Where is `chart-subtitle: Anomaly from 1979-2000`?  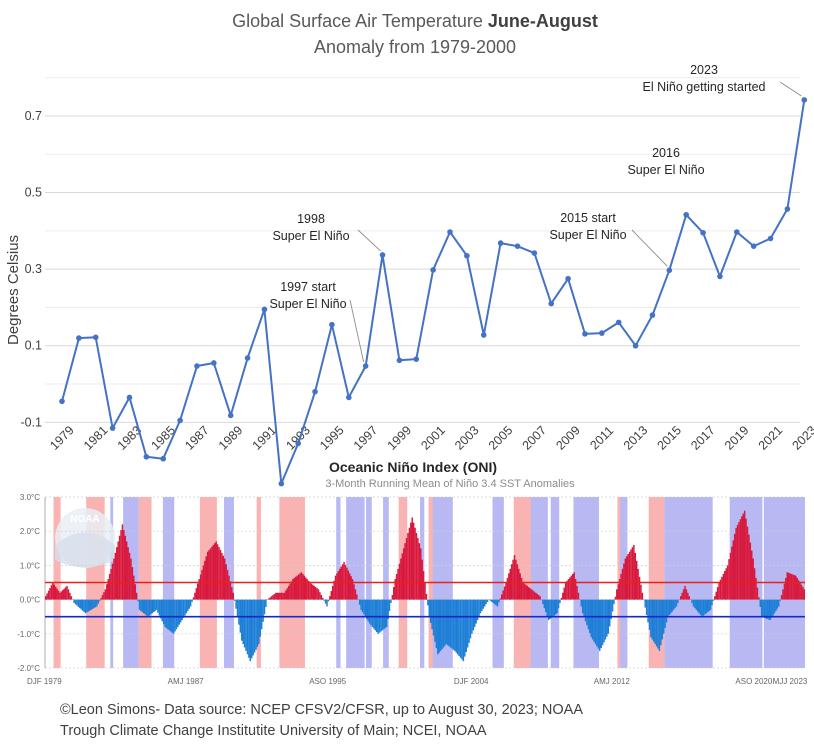
chart-subtitle: Anomaly from 1979-2000 is located at coordinates (415, 47).